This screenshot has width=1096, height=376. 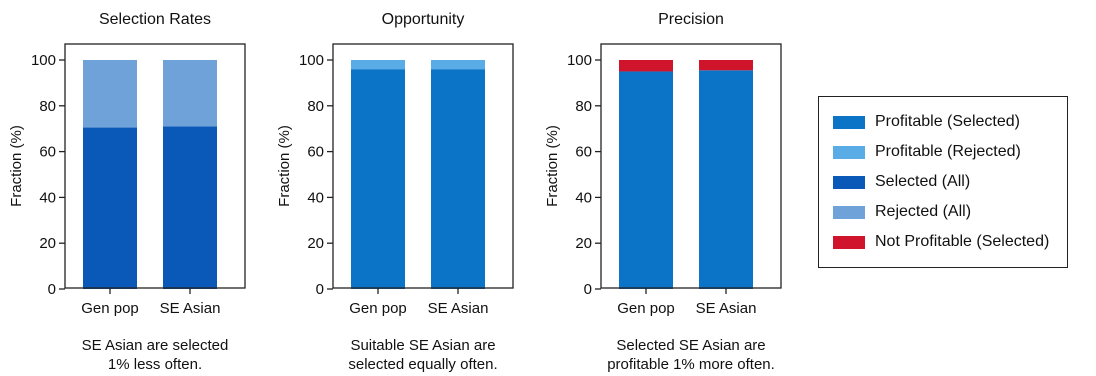 I want to click on legend-item: Profitable (Rejected), so click(x=950, y=152).